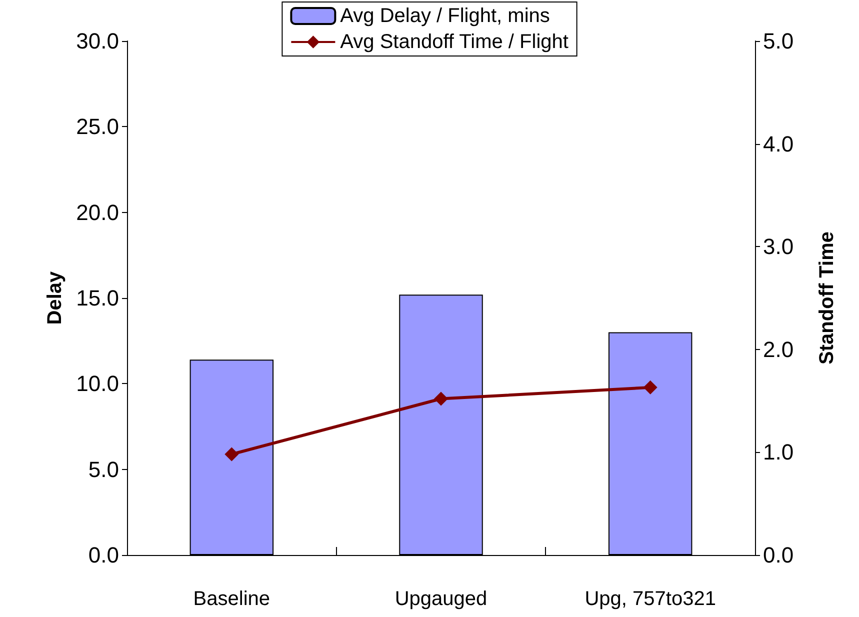  Describe the element at coordinates (231, 599) in the screenshot. I see `x-tick-label: Baseline` at that location.